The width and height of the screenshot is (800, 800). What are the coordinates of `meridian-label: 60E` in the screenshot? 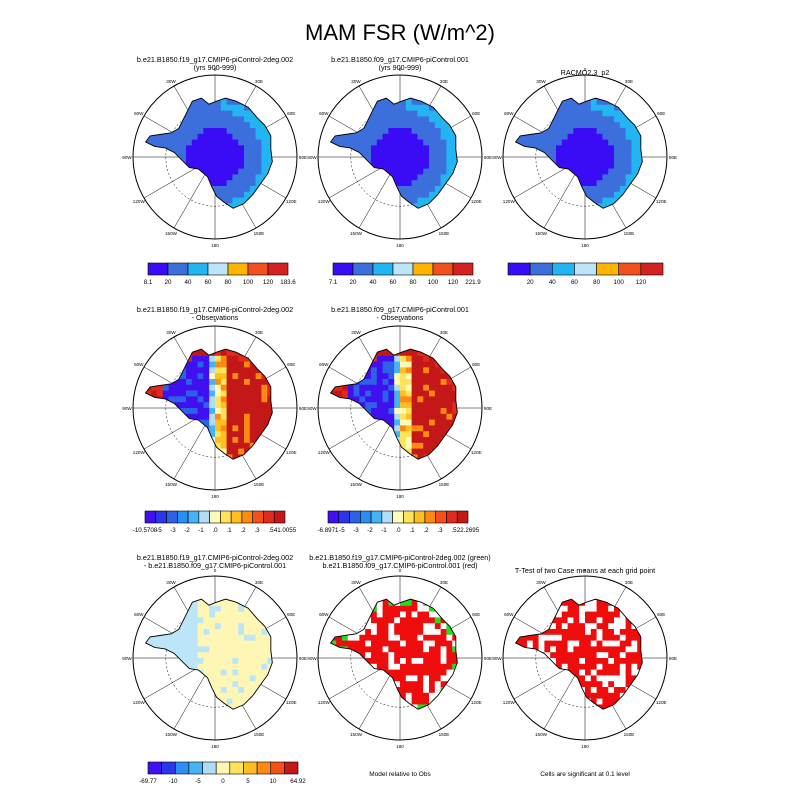 It's located at (476, 113).